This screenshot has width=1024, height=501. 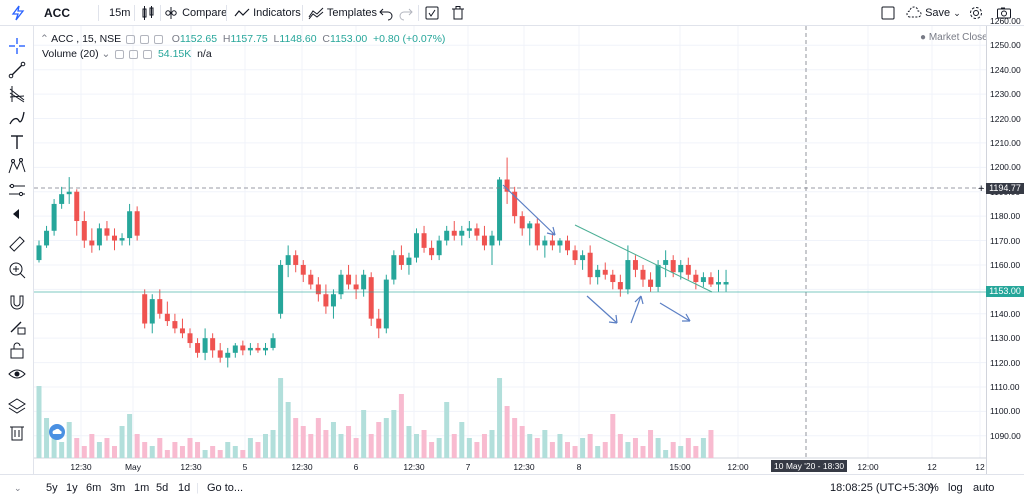 What do you see at coordinates (72, 488) in the screenshot?
I see `range-button-1y: 1y` at bounding box center [72, 488].